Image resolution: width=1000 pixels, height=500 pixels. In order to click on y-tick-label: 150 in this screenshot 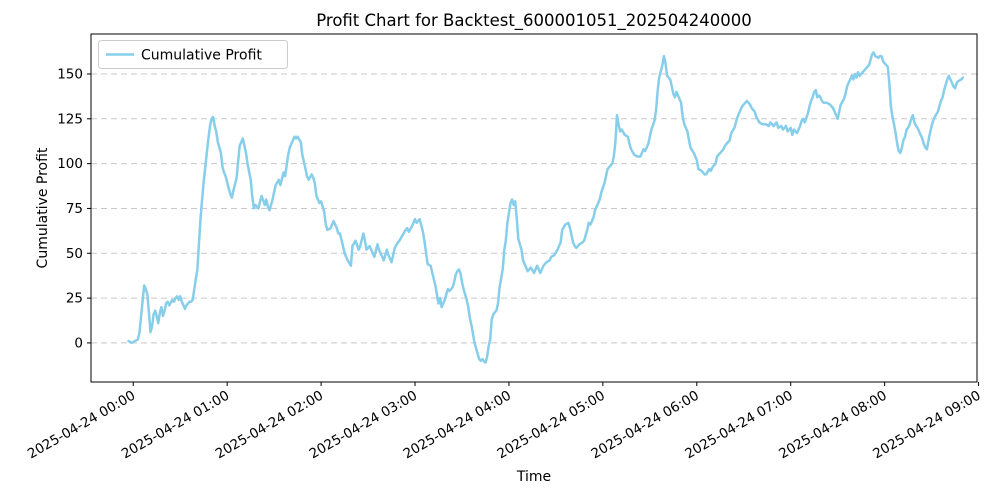, I will do `click(70, 74)`.